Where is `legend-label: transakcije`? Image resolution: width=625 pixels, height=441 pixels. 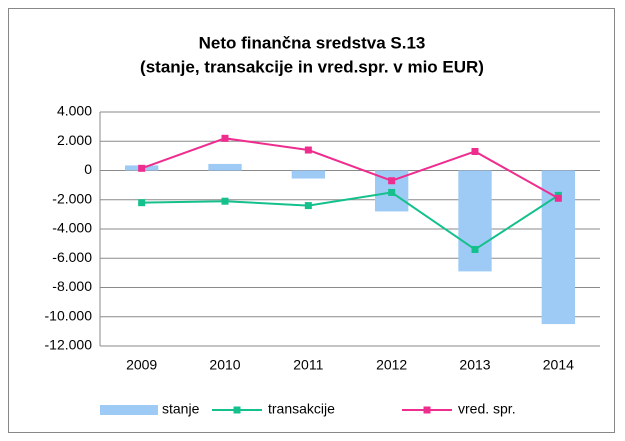
legend-label: transakcije is located at coordinates (301, 409).